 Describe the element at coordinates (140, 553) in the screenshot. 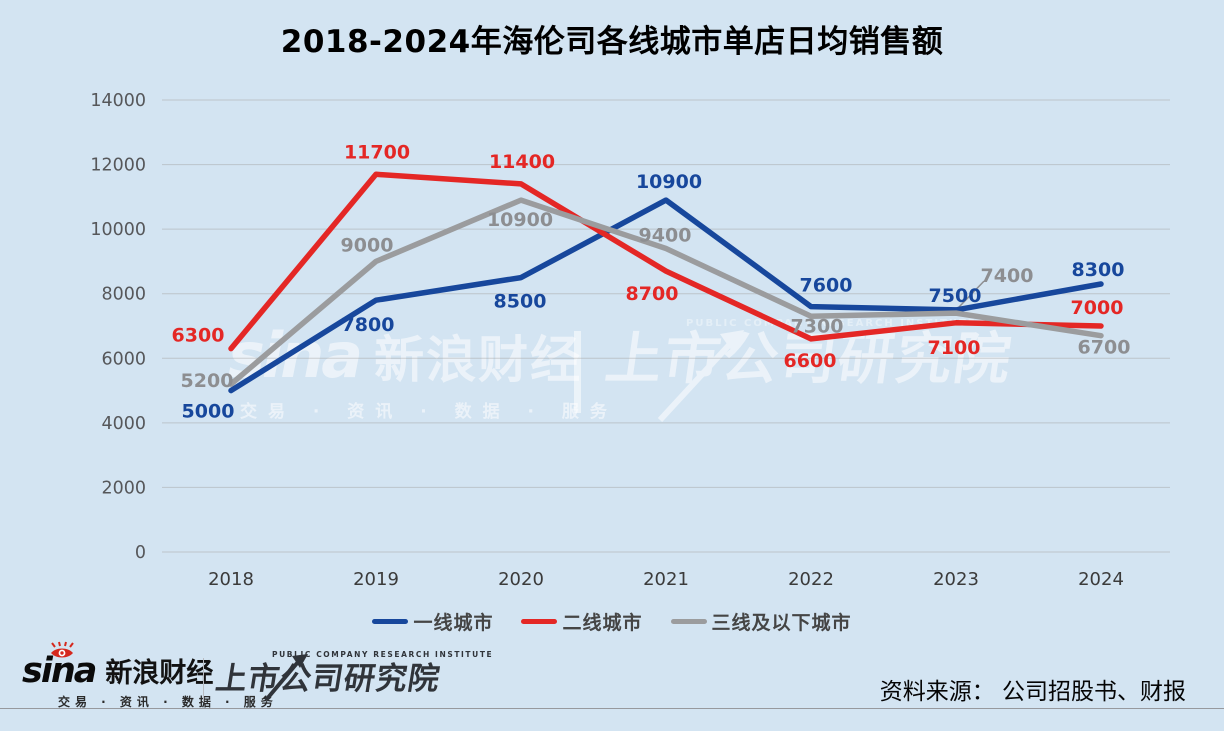

I see `y-axis-tick: 0` at that location.